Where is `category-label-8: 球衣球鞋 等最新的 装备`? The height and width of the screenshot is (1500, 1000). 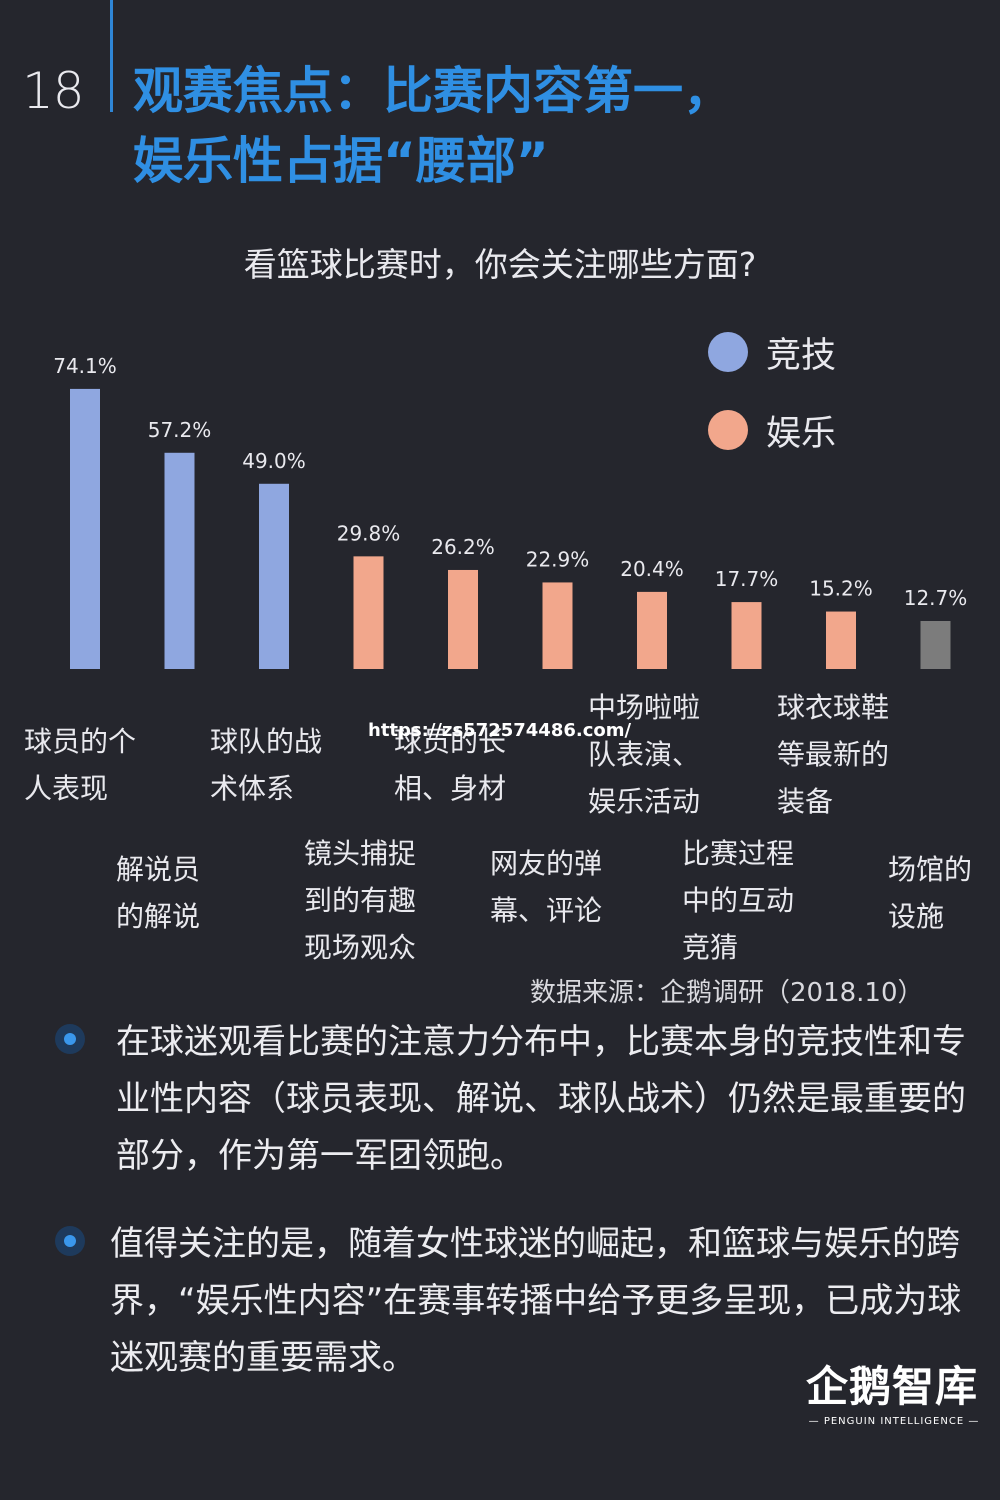 category-label-8: 球衣球鞋 等最新的 装备 is located at coordinates (833, 754).